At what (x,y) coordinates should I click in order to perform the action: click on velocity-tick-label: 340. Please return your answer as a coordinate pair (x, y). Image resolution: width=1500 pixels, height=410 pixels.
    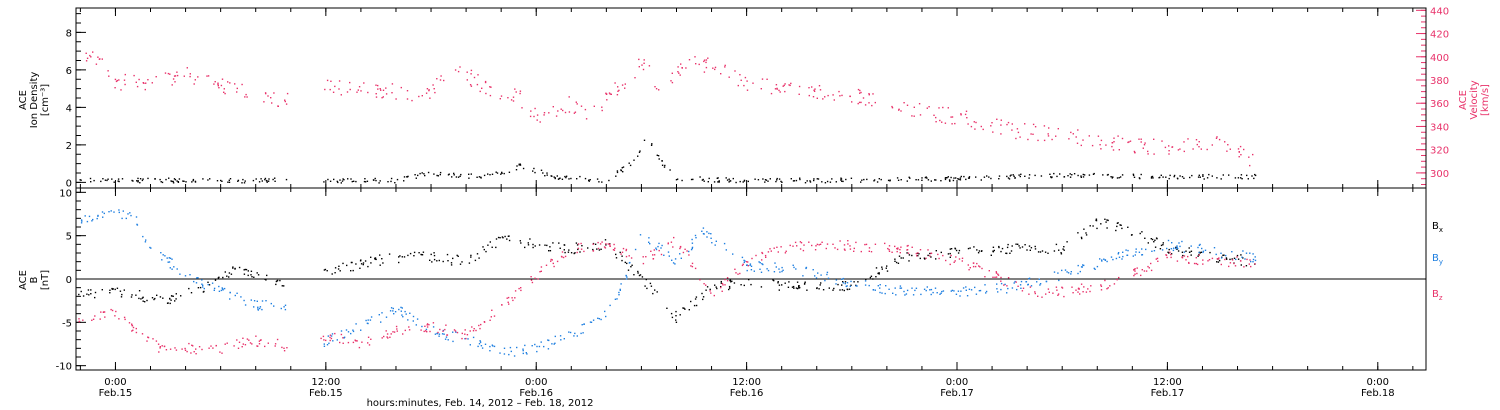
    Looking at the image, I should click on (1439, 127).